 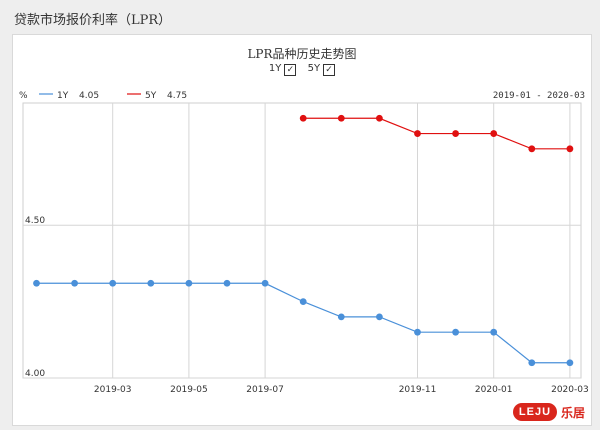 What do you see at coordinates (275, 68) in the screenshot?
I see `toggle-1y-label: 1Y` at bounding box center [275, 68].